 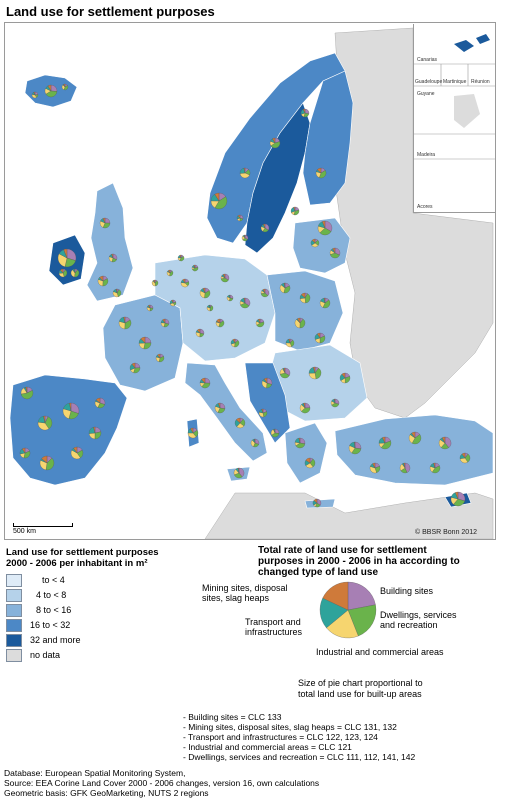 What do you see at coordinates (121, 580) in the screenshot?
I see `legend-class-row: to < 4` at bounding box center [121, 580].